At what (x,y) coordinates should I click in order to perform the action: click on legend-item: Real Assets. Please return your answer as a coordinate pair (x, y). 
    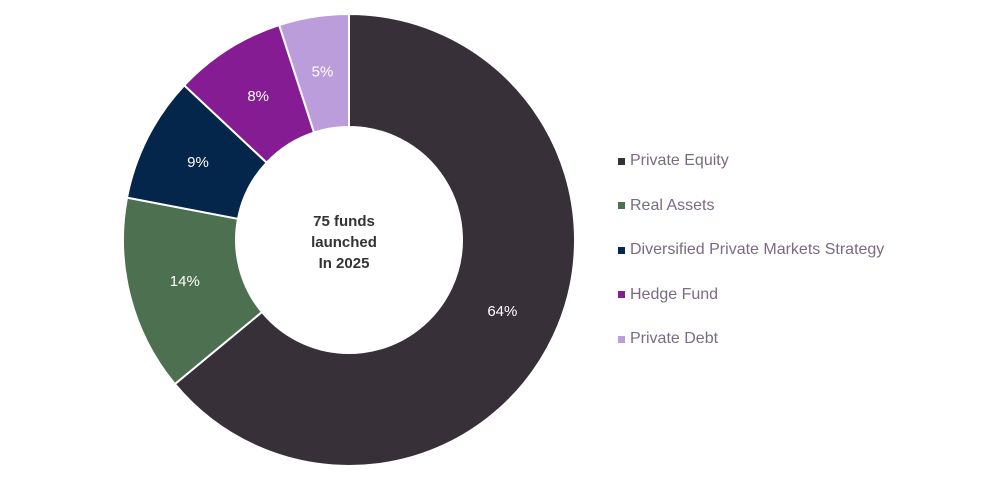
    Looking at the image, I should click on (751, 206).